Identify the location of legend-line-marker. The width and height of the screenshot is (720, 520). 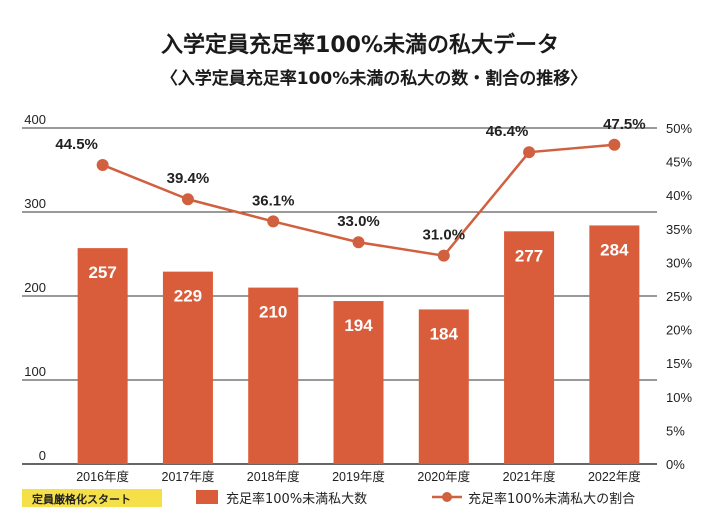
(447, 497).